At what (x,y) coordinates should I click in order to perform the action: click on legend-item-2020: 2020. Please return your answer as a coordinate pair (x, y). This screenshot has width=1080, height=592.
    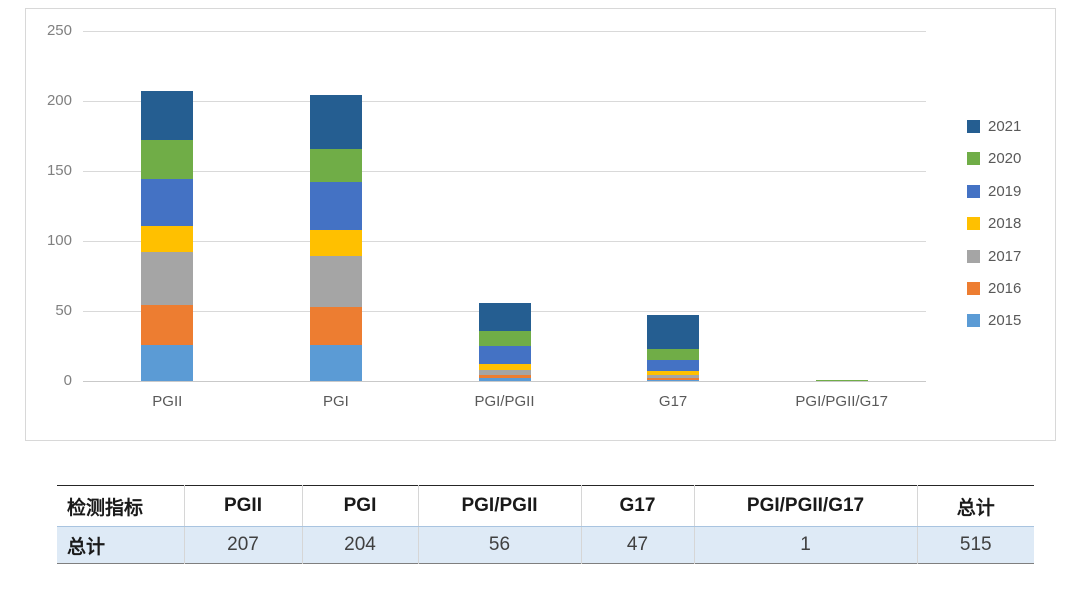
    Looking at the image, I should click on (994, 159).